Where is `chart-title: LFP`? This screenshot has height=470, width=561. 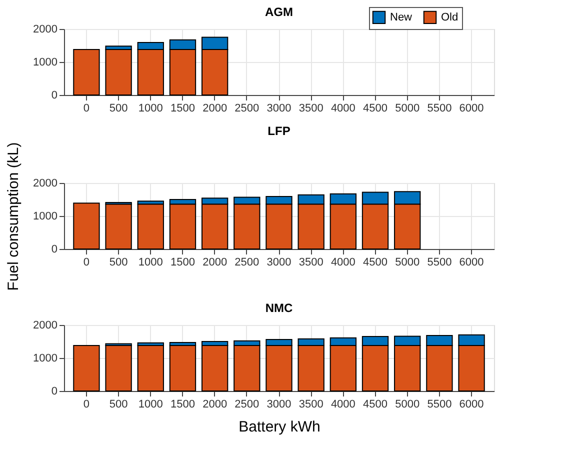 chart-title: LFP is located at coordinates (279, 131).